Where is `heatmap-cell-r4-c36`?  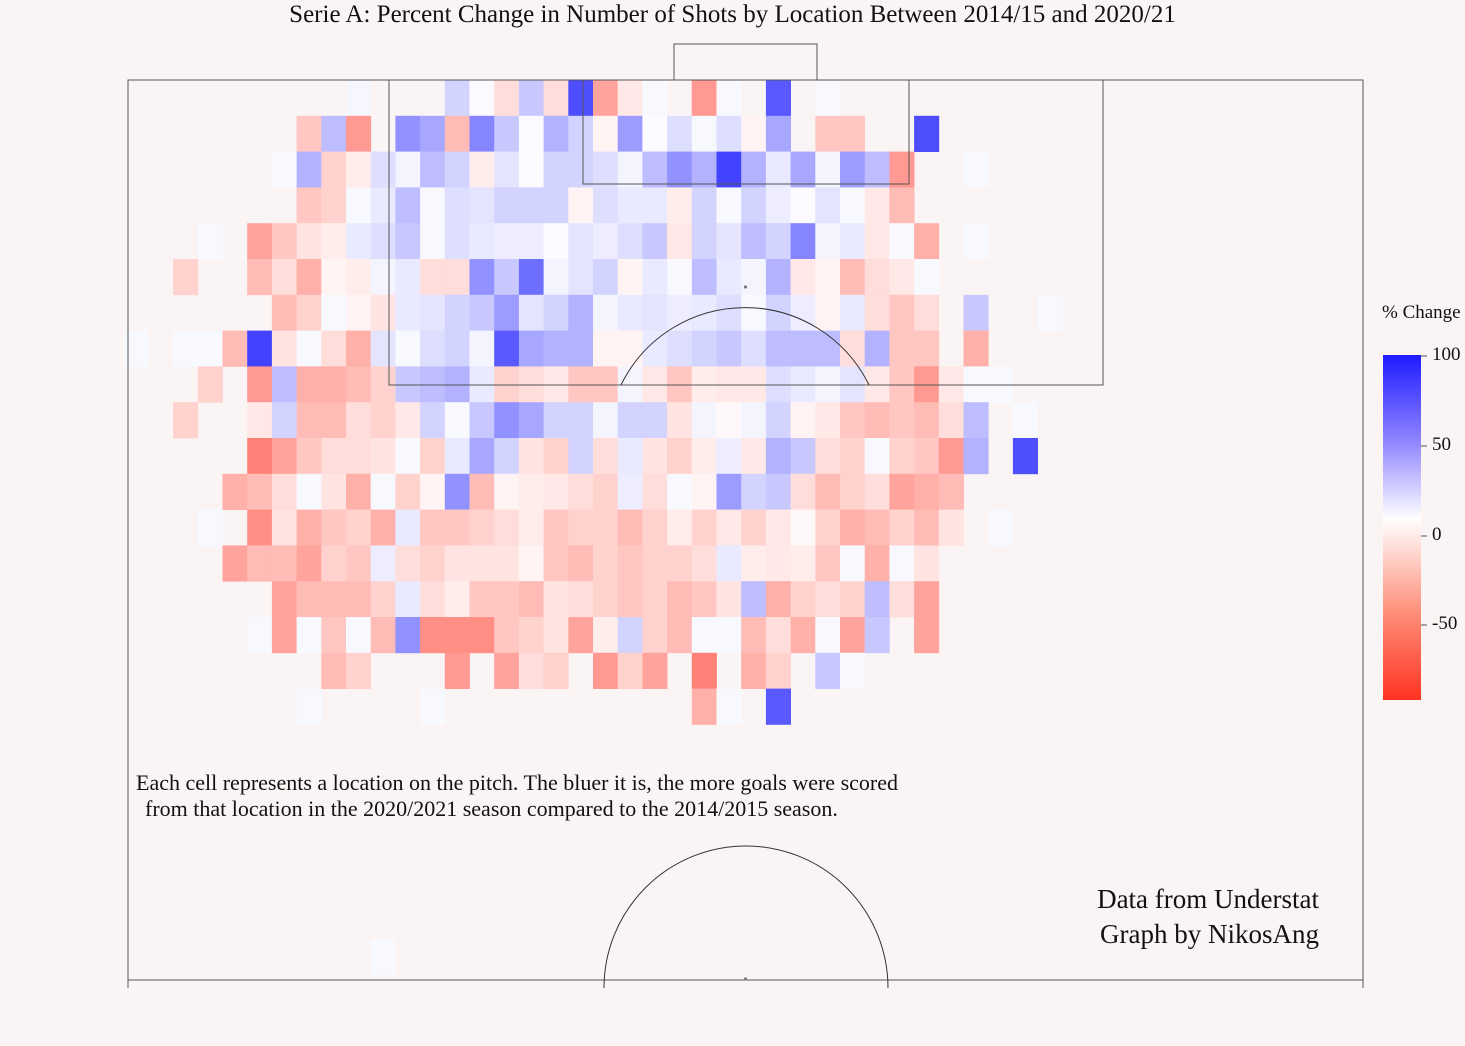
heatmap-cell-r4-c36 is located at coordinates (877, 241).